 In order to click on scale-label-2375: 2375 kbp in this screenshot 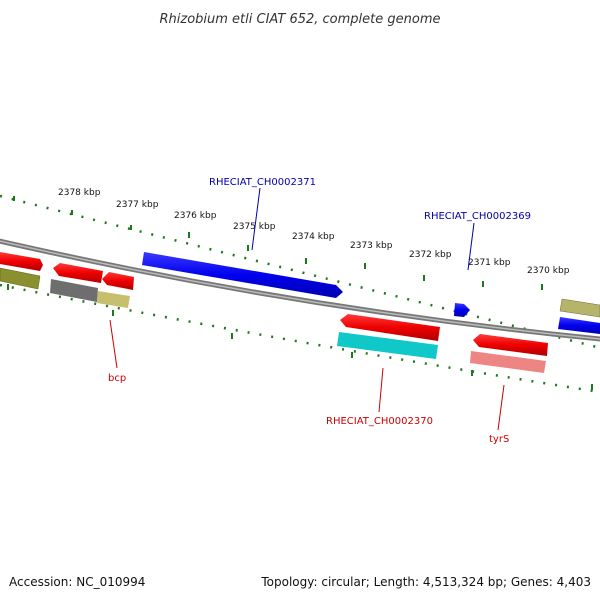, I will do `click(254, 227)`.